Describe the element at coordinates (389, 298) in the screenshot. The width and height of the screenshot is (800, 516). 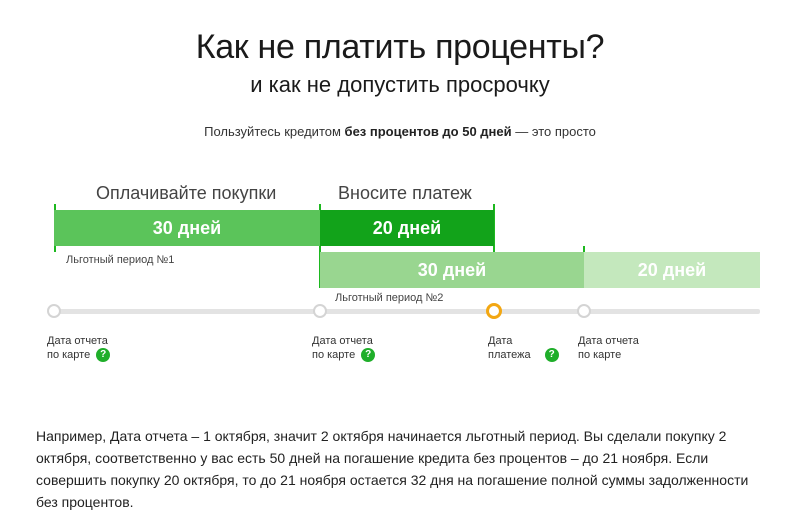
I see `grace-period-2-label: Льготный период №2` at that location.